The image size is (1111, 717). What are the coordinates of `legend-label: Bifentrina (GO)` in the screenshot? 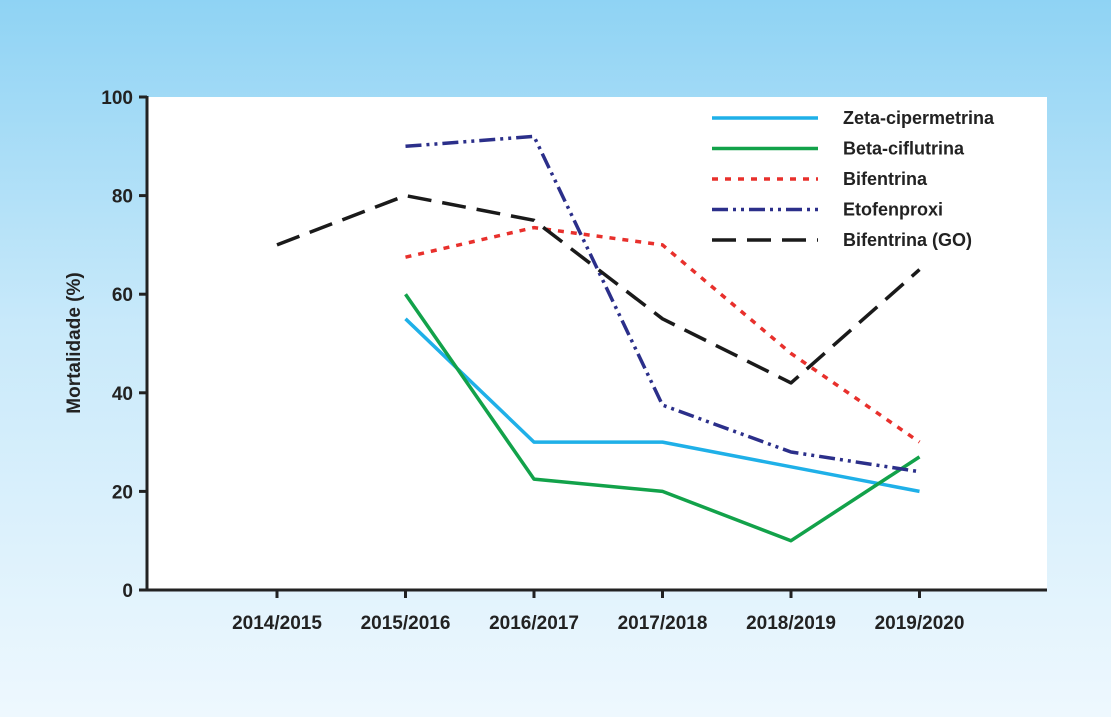 It's located at (907, 240).